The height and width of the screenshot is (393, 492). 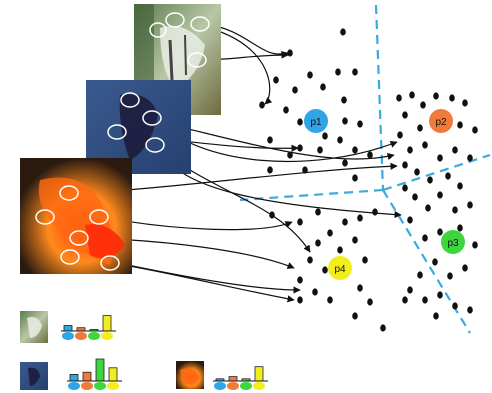 I want to click on prototype-p4: p4, so click(x=340, y=268).